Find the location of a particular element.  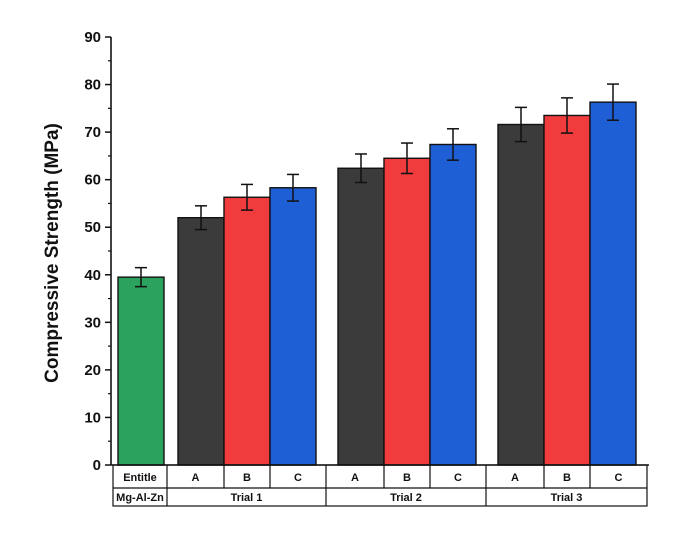

y-tick-label: 50 is located at coordinates (92, 227).